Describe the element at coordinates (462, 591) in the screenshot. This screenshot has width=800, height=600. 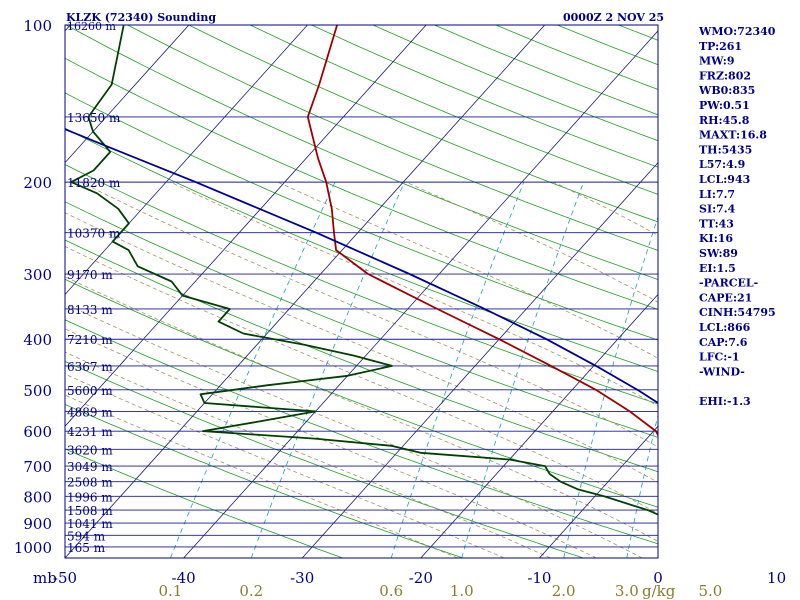
I see `mixing-ratio-tick-label: 1.0` at that location.